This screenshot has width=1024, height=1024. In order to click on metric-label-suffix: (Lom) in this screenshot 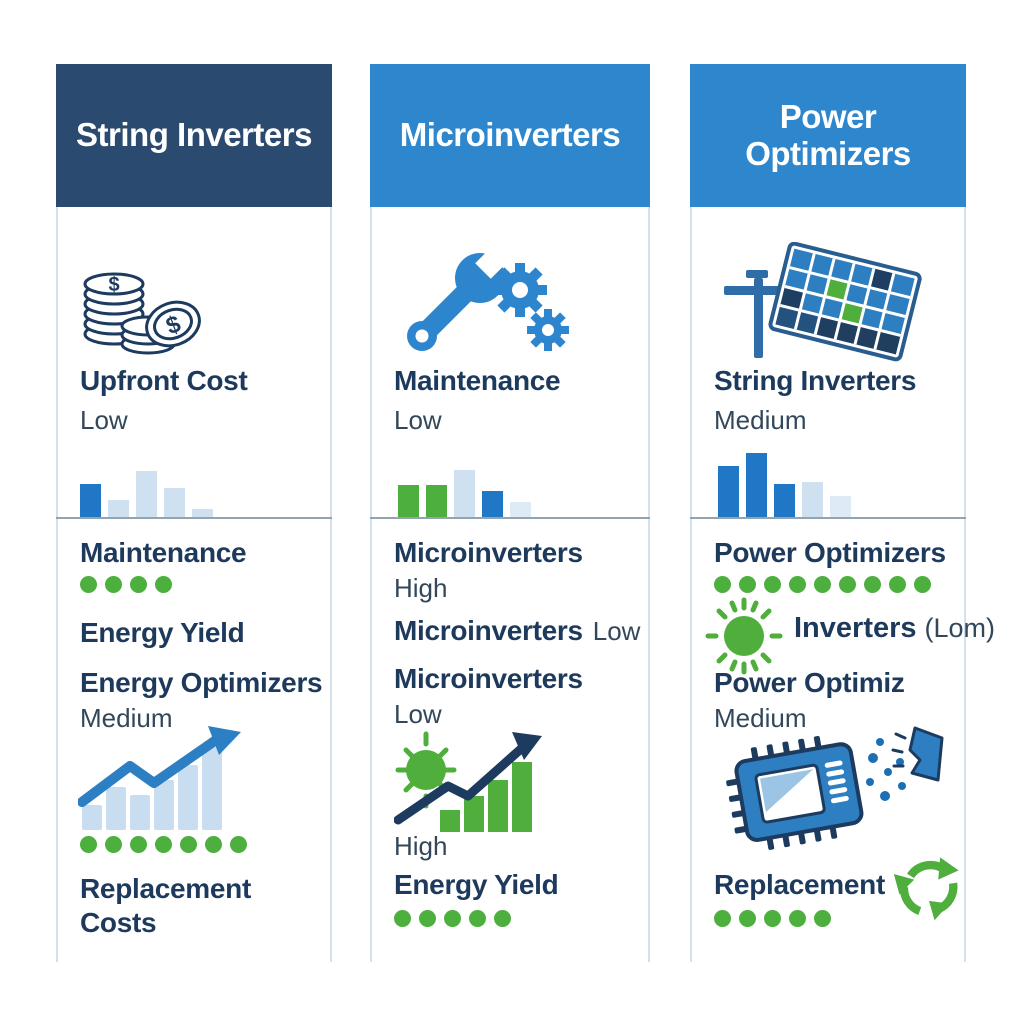, I will do `click(960, 628)`.